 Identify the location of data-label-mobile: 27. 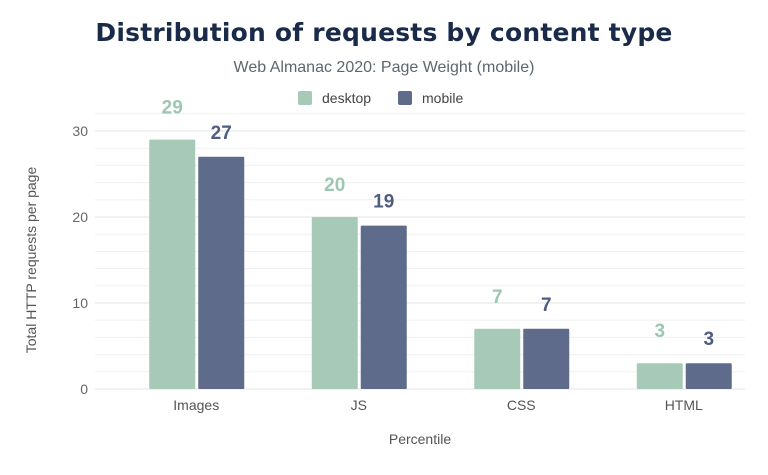
(221, 133).